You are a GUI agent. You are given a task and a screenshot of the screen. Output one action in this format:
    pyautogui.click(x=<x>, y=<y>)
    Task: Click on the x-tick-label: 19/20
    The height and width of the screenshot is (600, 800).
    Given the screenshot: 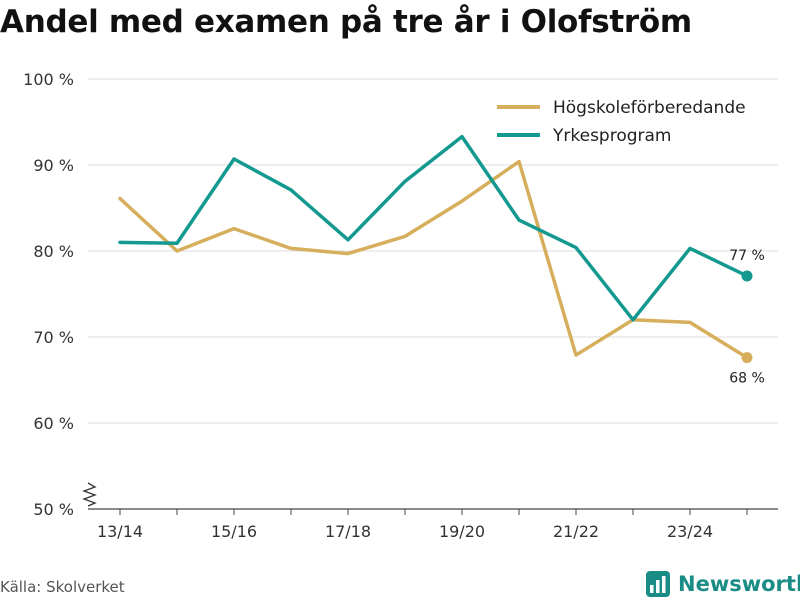 What is the action you would take?
    pyautogui.click(x=462, y=531)
    